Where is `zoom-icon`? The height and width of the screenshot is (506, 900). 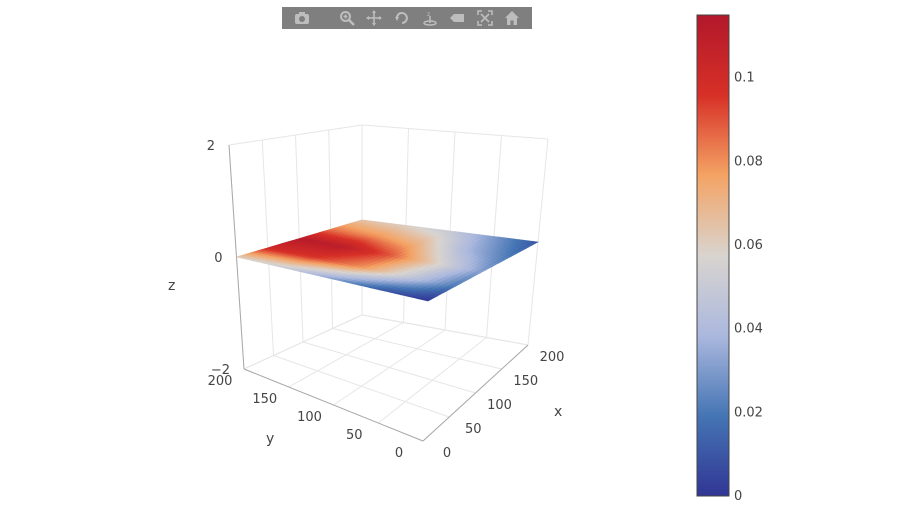 zoom-icon is located at coordinates (347, 18).